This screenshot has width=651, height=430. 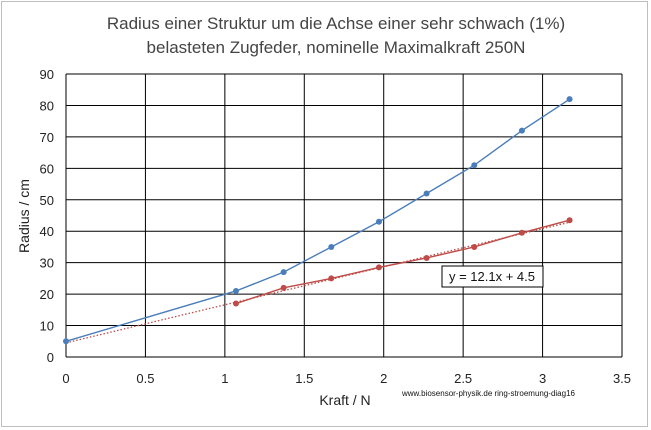 What do you see at coordinates (50, 357) in the screenshot?
I see `y-tick-label: 0` at bounding box center [50, 357].